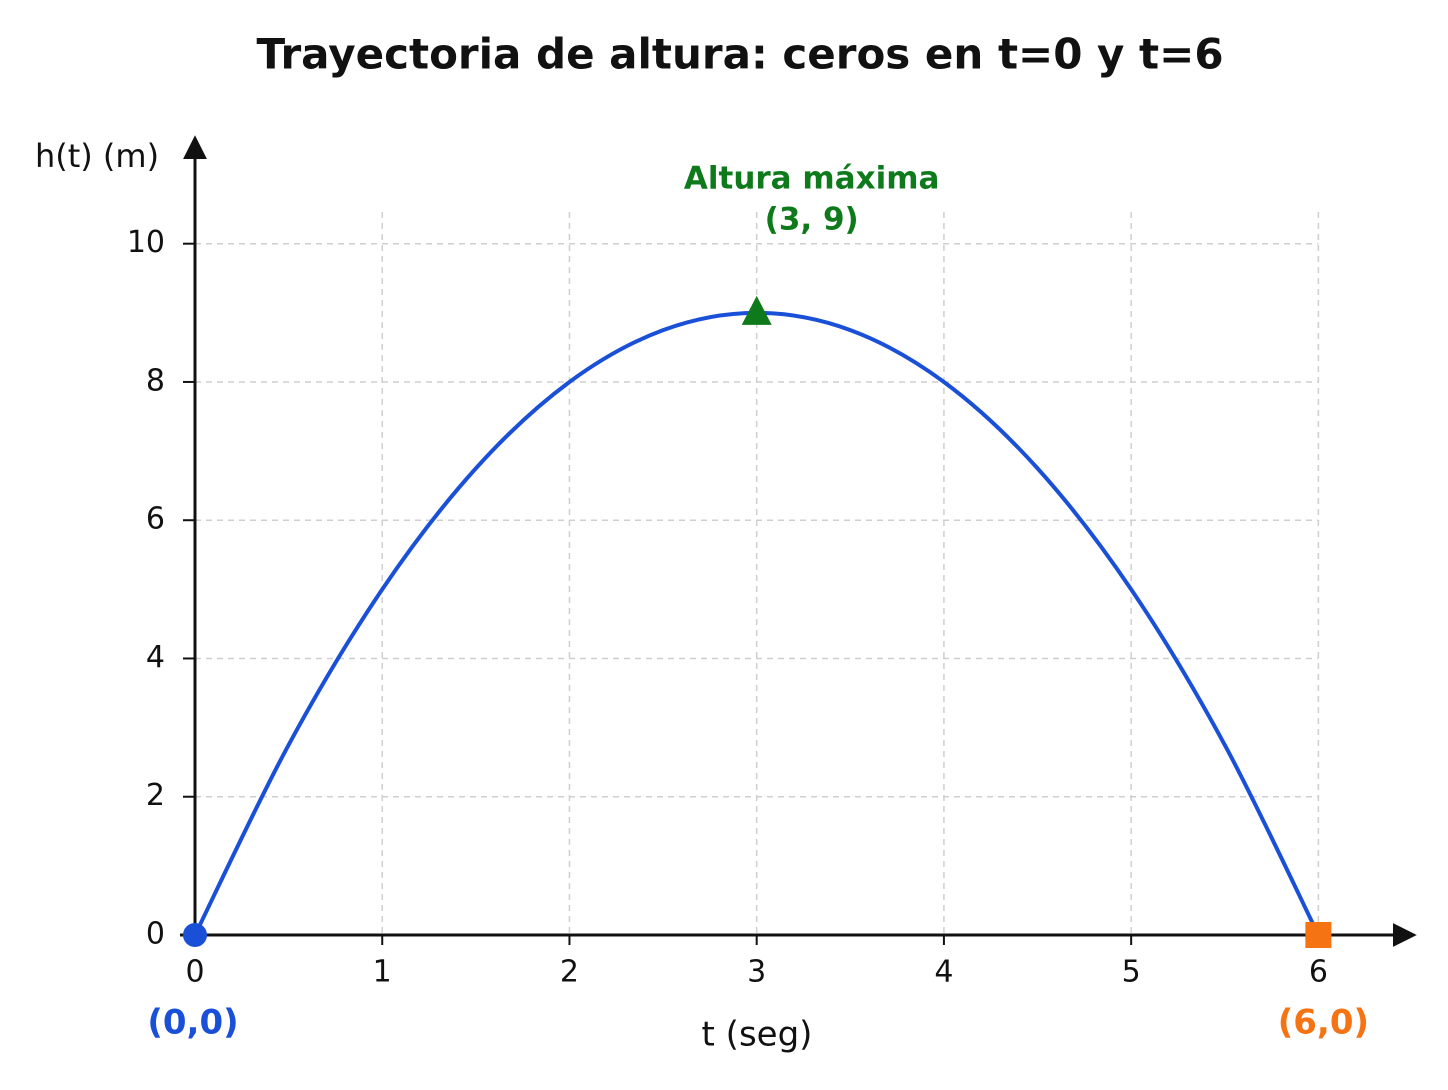 Image resolution: width=1448 pixels, height=1090 pixels. What do you see at coordinates (757, 1035) in the screenshot?
I see `x-axis-label: t (seg)` at bounding box center [757, 1035].